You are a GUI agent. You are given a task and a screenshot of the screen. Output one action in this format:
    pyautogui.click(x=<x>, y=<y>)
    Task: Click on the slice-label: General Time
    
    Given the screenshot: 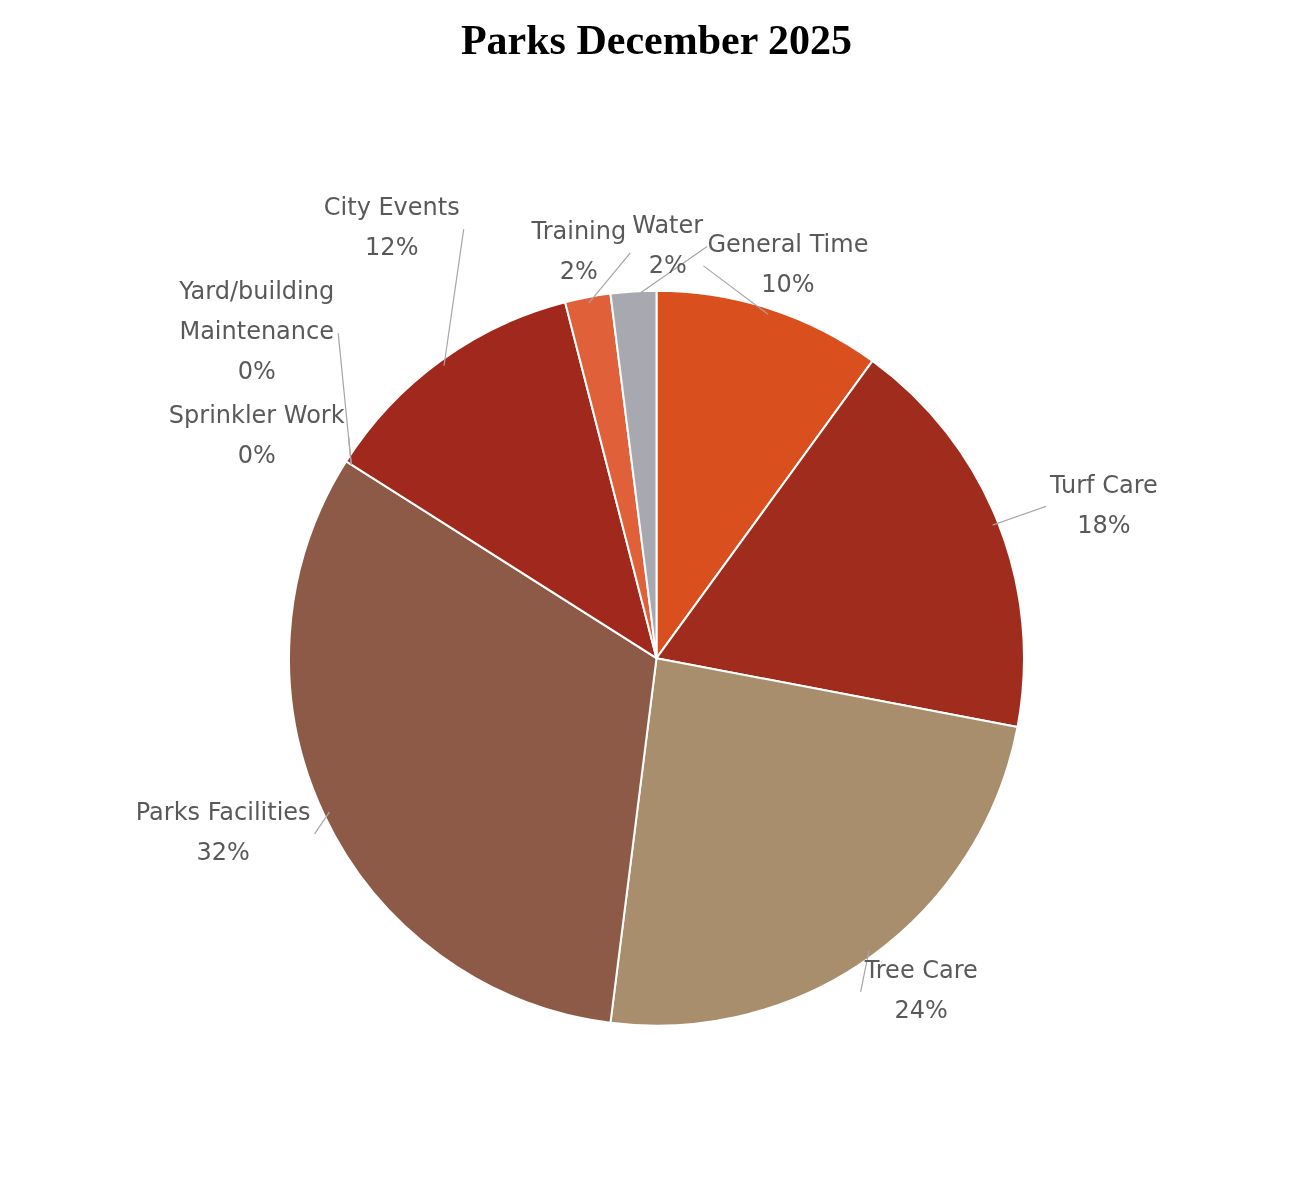 What is the action you would take?
    pyautogui.click(x=788, y=244)
    